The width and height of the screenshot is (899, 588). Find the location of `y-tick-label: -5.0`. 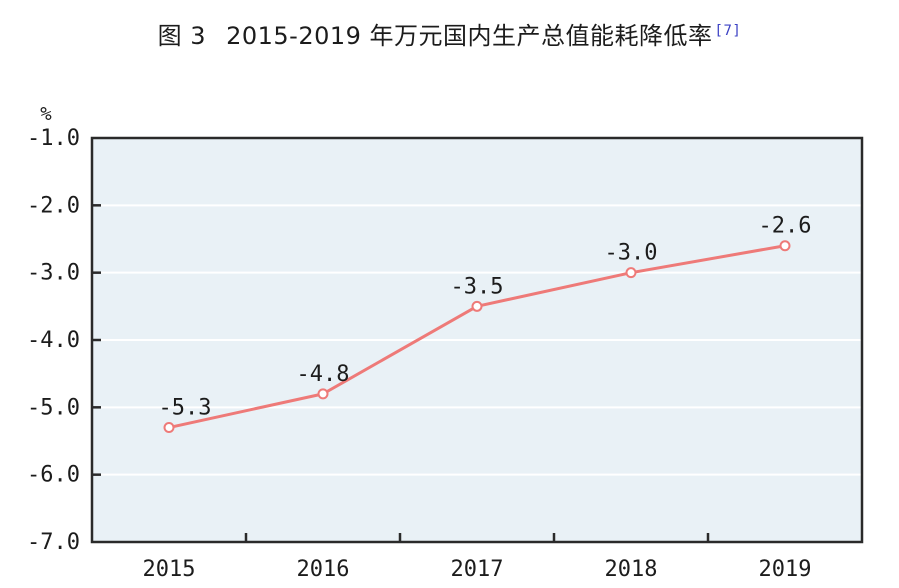

y-tick-label: -5.0 is located at coordinates (53, 407).